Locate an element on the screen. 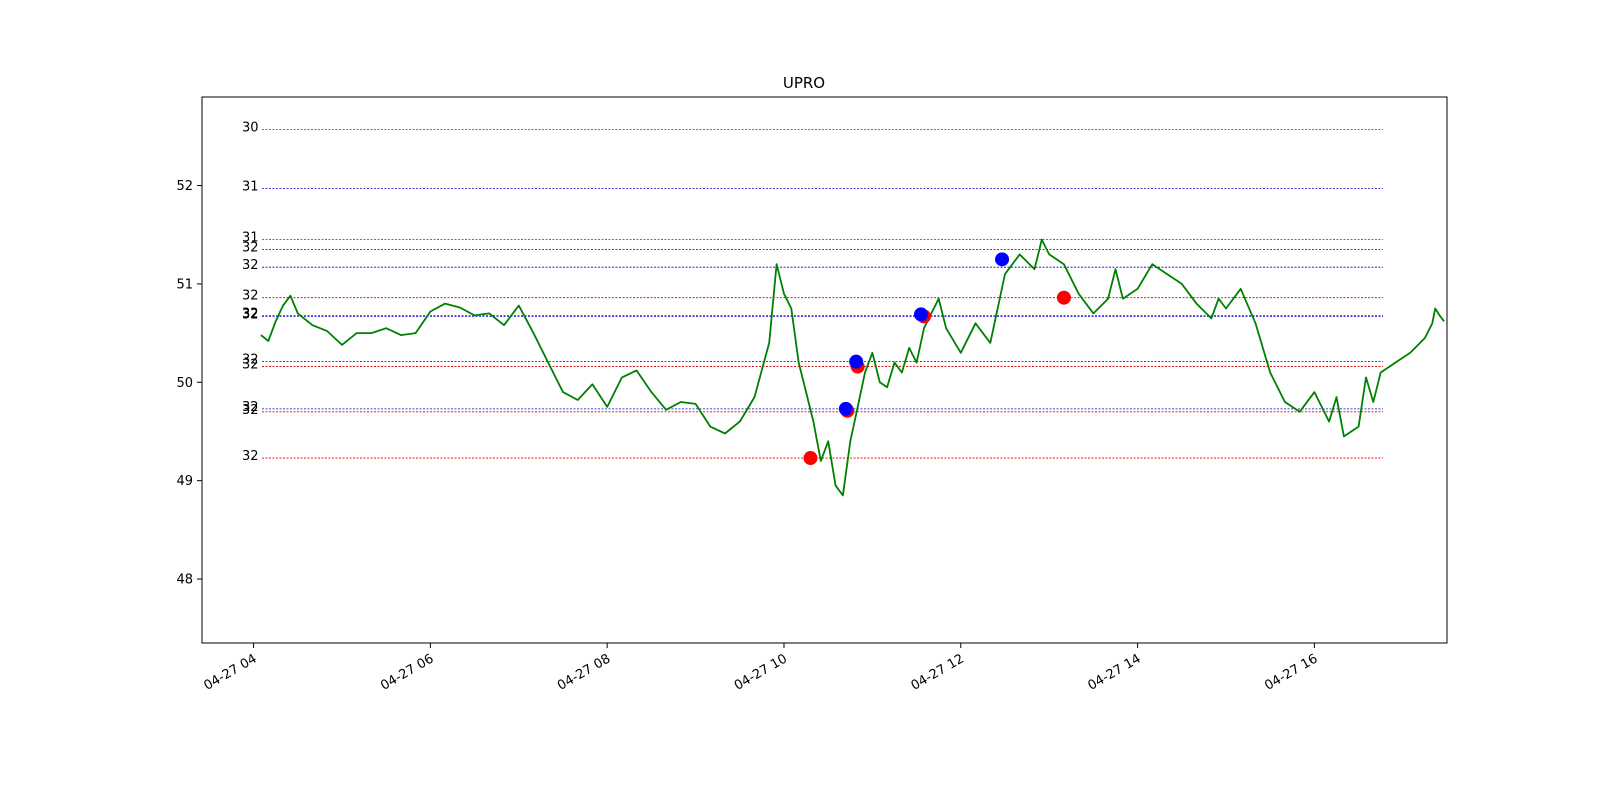  y-tick-label: 52 is located at coordinates (184, 186).